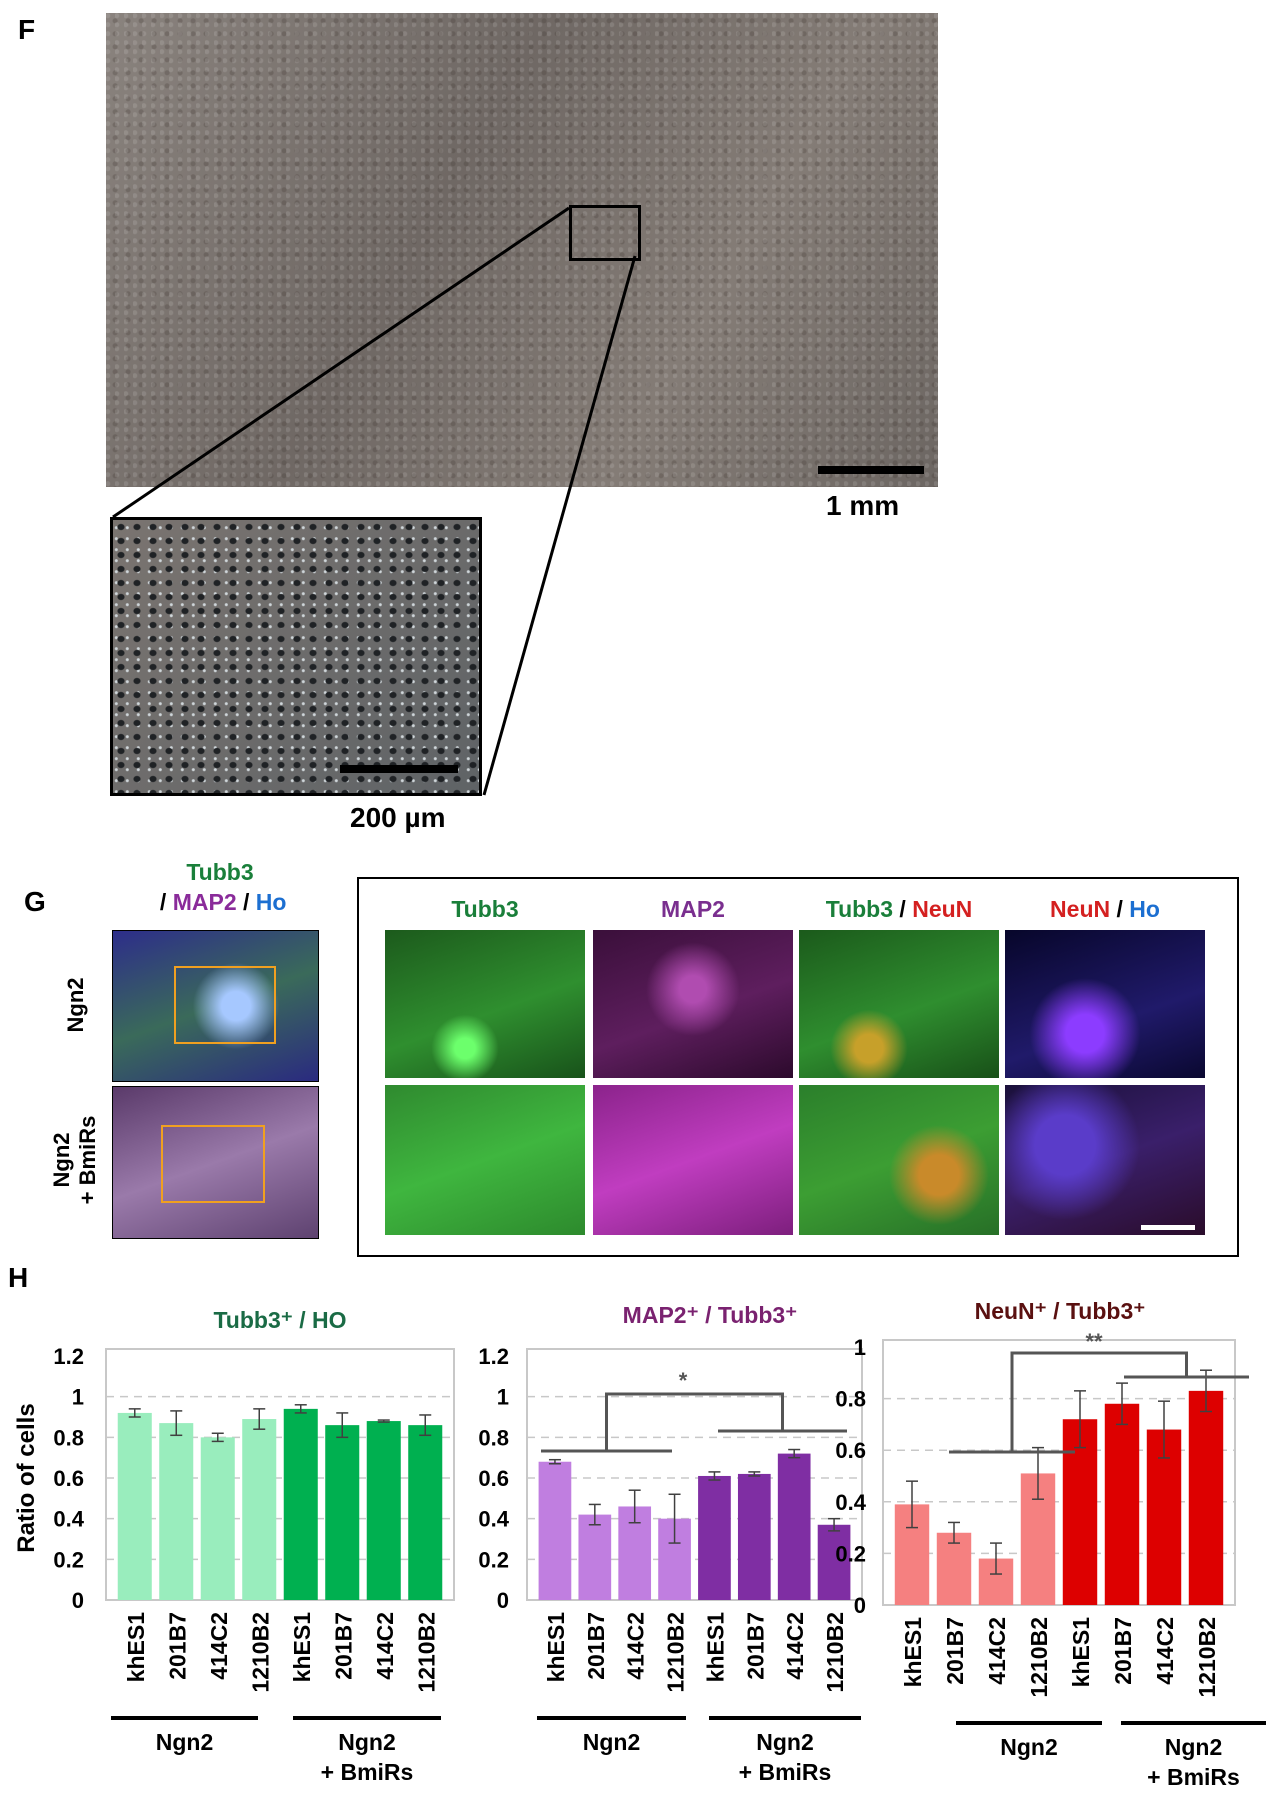 This screenshot has width=1288, height=1799. Describe the element at coordinates (204, 902) in the screenshot. I see `legend-map2: MAP2` at that location.